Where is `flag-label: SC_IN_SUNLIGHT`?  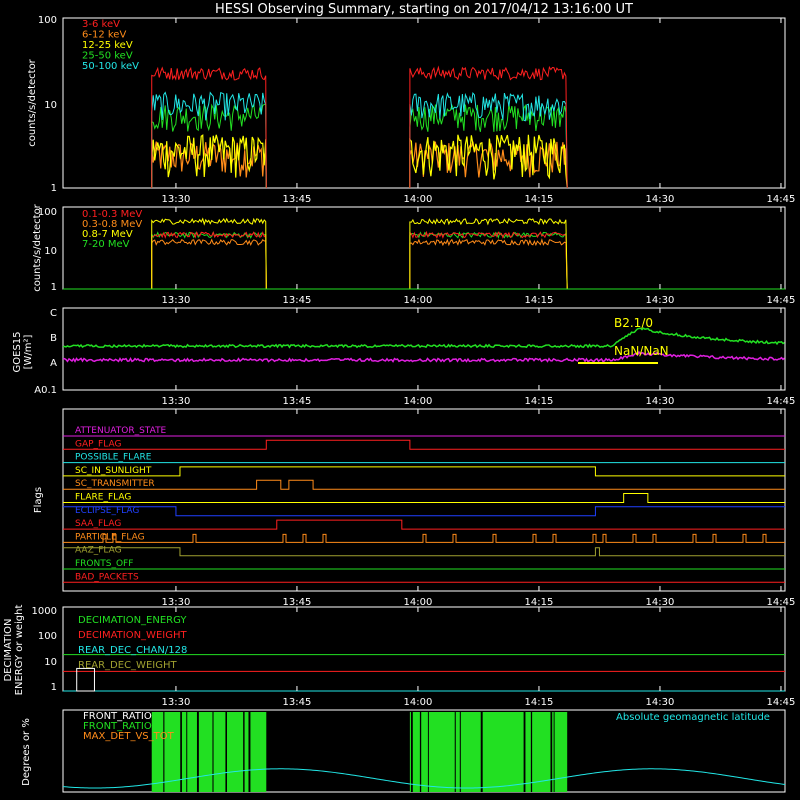 flag-label: SC_IN_SUNLIGHT is located at coordinates (113, 471).